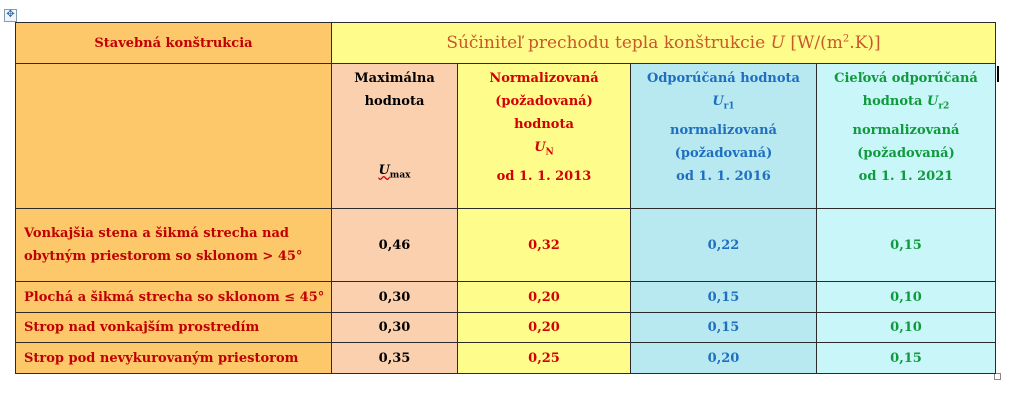 The height and width of the screenshot is (402, 1024). What do you see at coordinates (394, 358) in the screenshot?
I see `cell-max: 0,35` at bounding box center [394, 358].